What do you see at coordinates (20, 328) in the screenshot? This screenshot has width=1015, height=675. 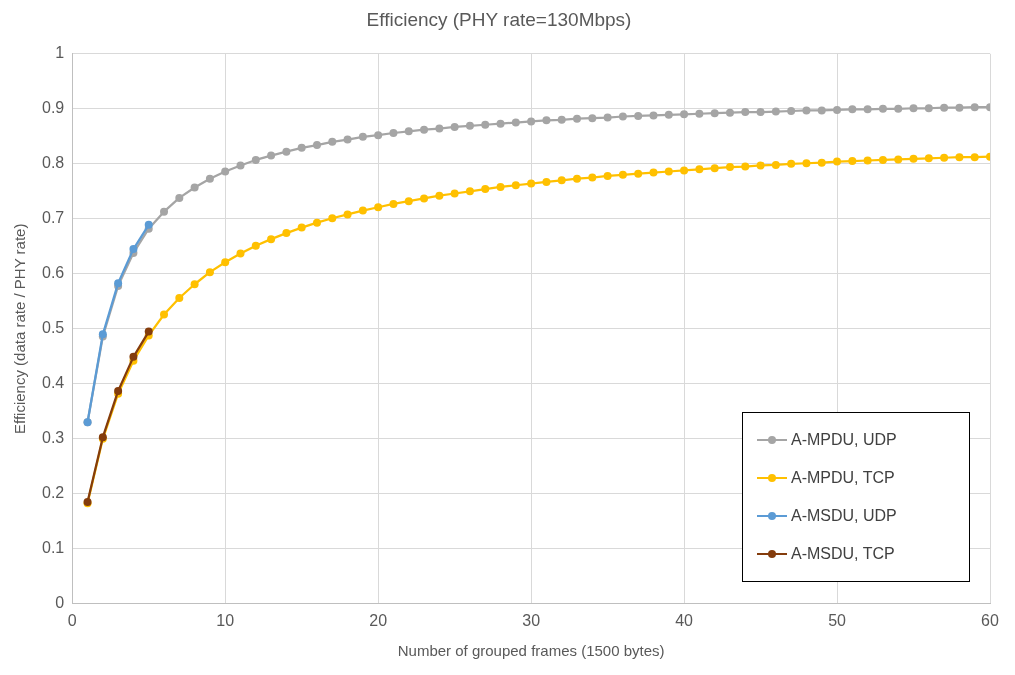 I see `y-axis-title: Efficiency (data rate / PHY rate)` at bounding box center [20, 328].